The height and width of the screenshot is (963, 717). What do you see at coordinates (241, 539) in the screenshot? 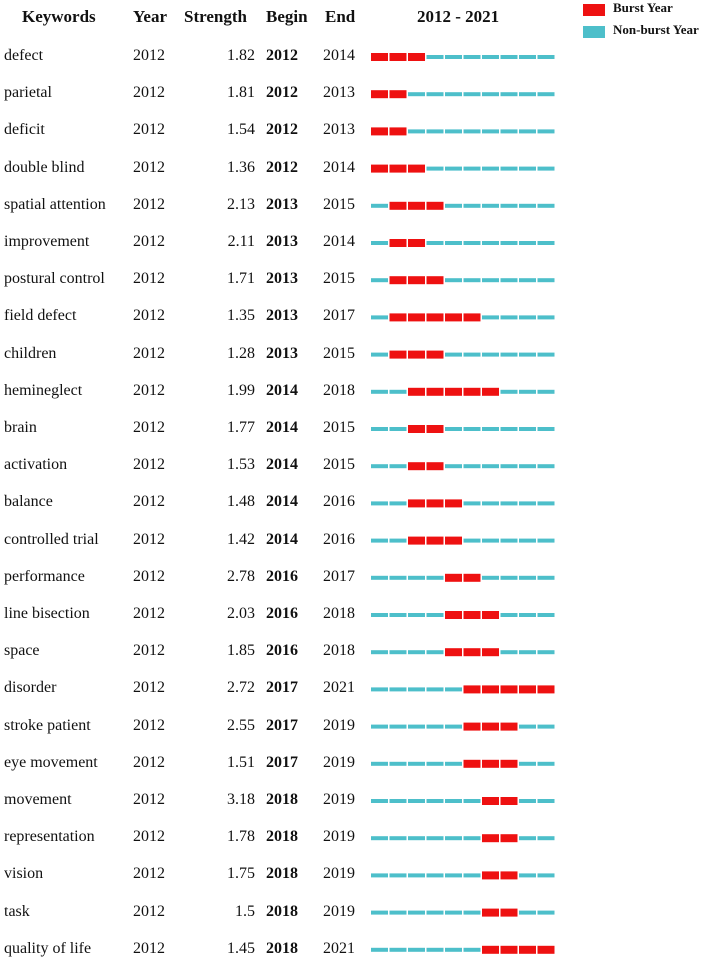
I see `strength-cell: 1.42` at bounding box center [241, 539].